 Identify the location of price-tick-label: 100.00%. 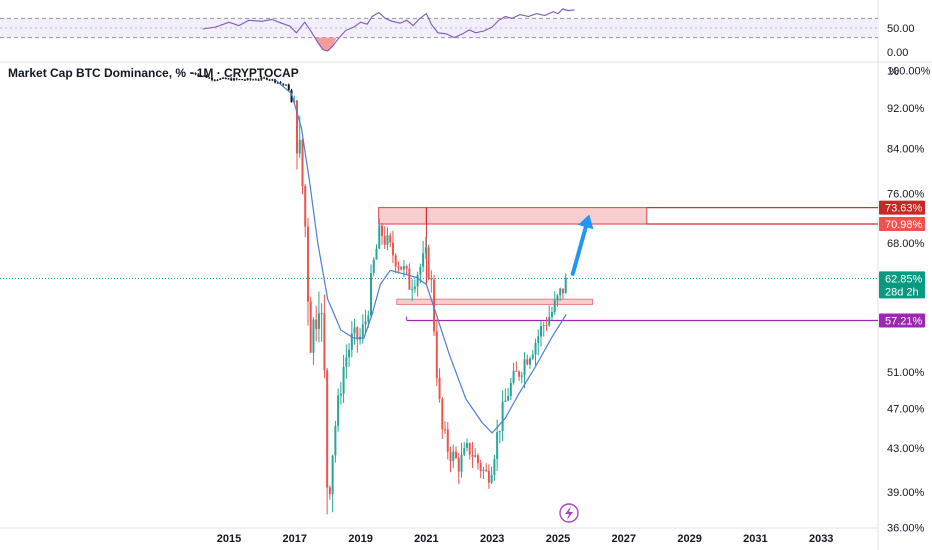
(909, 72).